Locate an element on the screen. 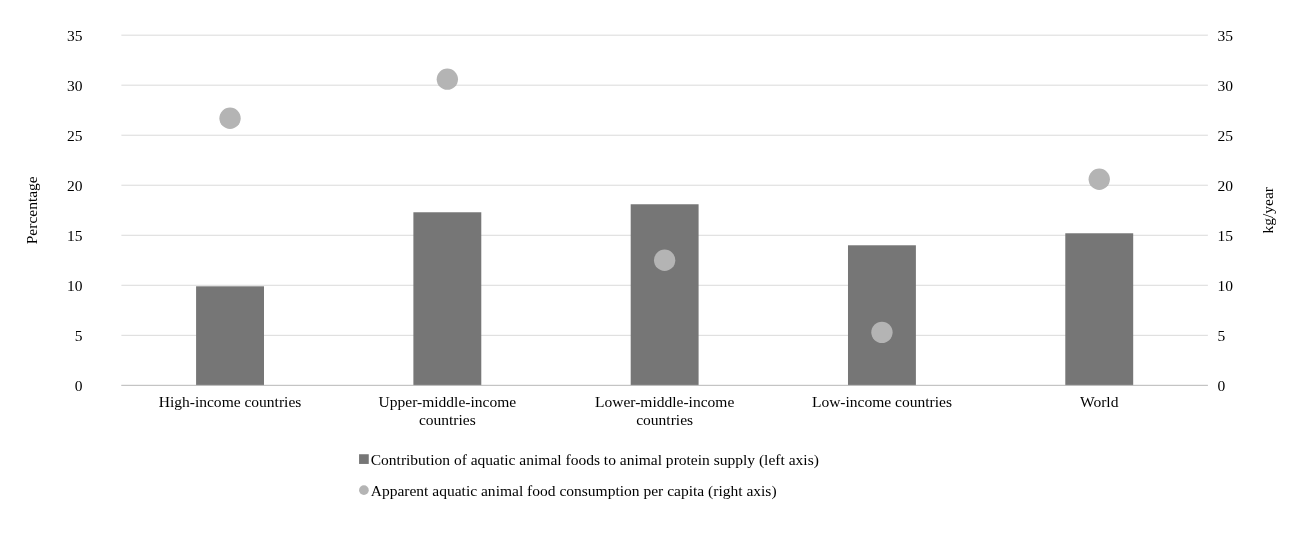  x-tick-label: World is located at coordinates (1099, 401).